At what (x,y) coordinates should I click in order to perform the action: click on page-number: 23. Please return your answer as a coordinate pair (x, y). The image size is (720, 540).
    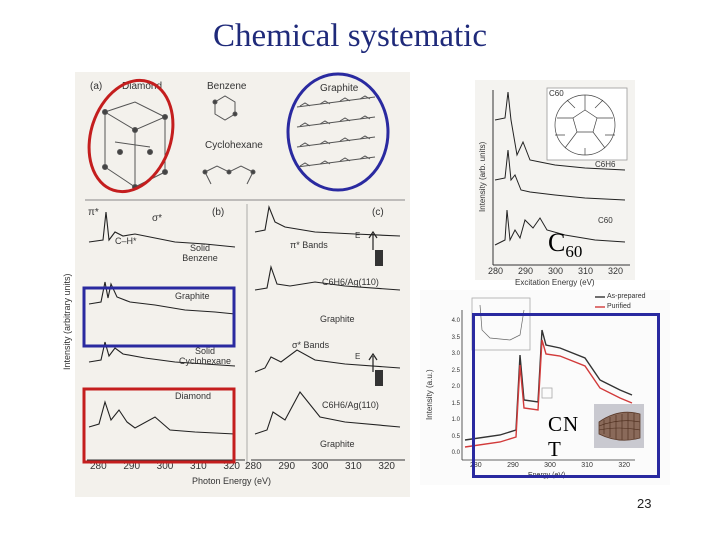
    Looking at the image, I should click on (644, 503).